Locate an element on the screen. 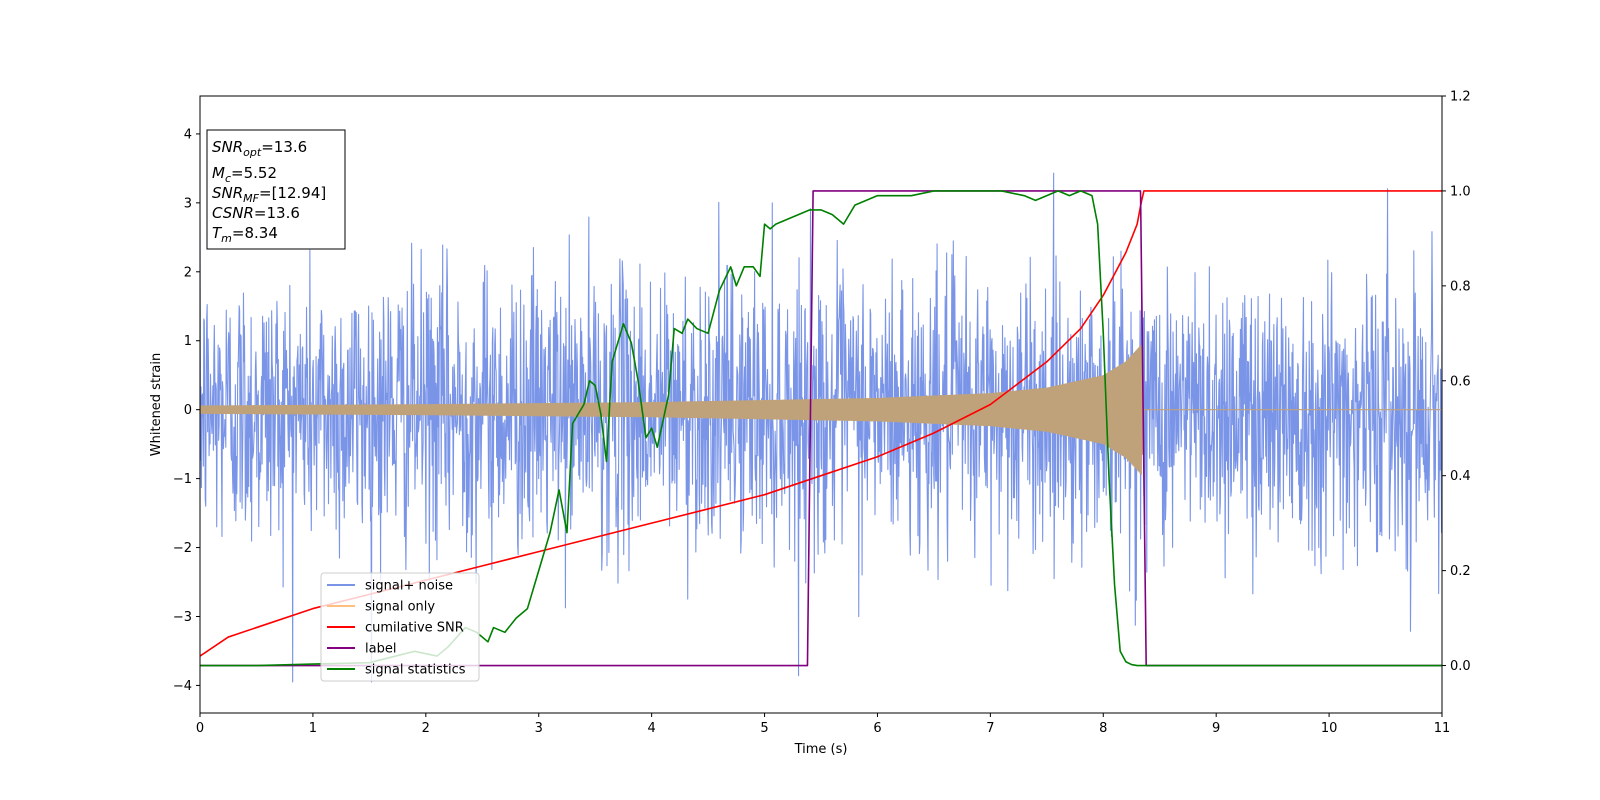  series-signal-only is located at coordinates (821, 410).